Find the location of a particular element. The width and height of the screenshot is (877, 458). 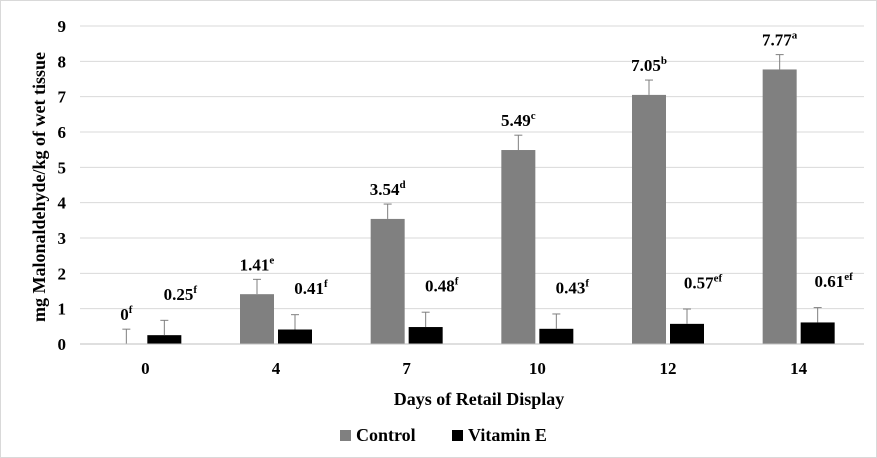

data-label-control: 7.77a is located at coordinates (780, 40).